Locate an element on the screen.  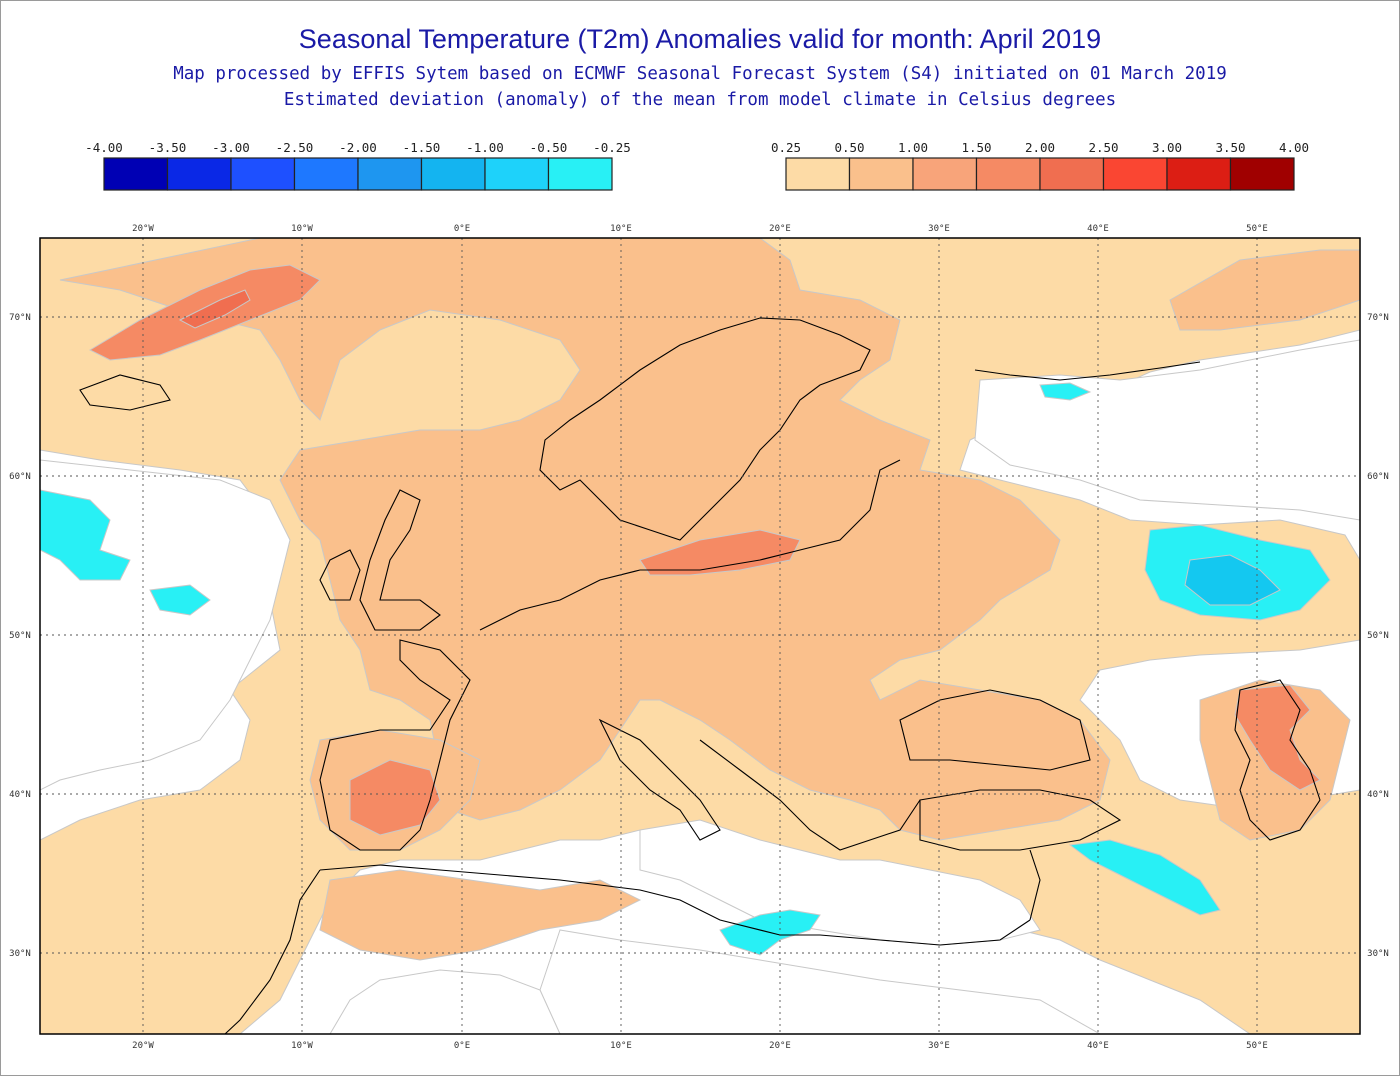
legend-positive-label: 2.50 is located at coordinates (1103, 147).